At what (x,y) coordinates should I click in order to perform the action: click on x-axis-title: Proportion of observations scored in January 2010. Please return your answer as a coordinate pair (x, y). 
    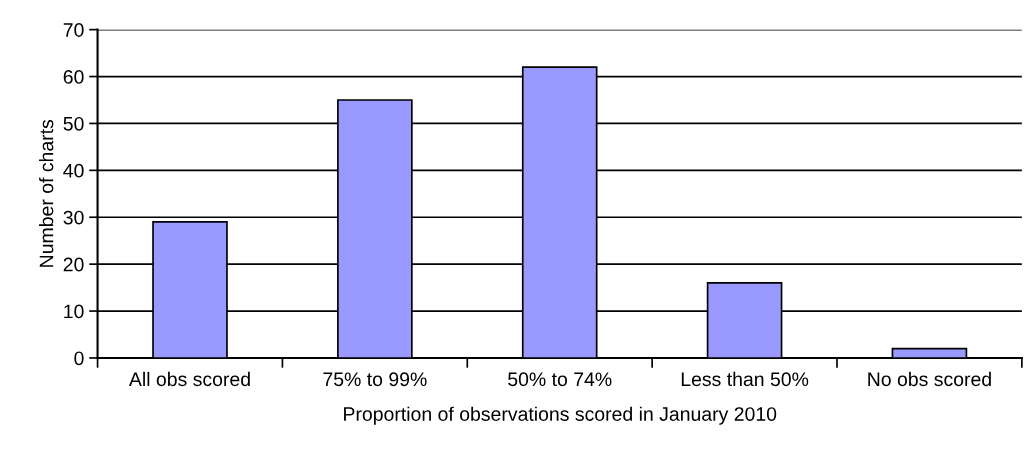
    Looking at the image, I should click on (560, 415).